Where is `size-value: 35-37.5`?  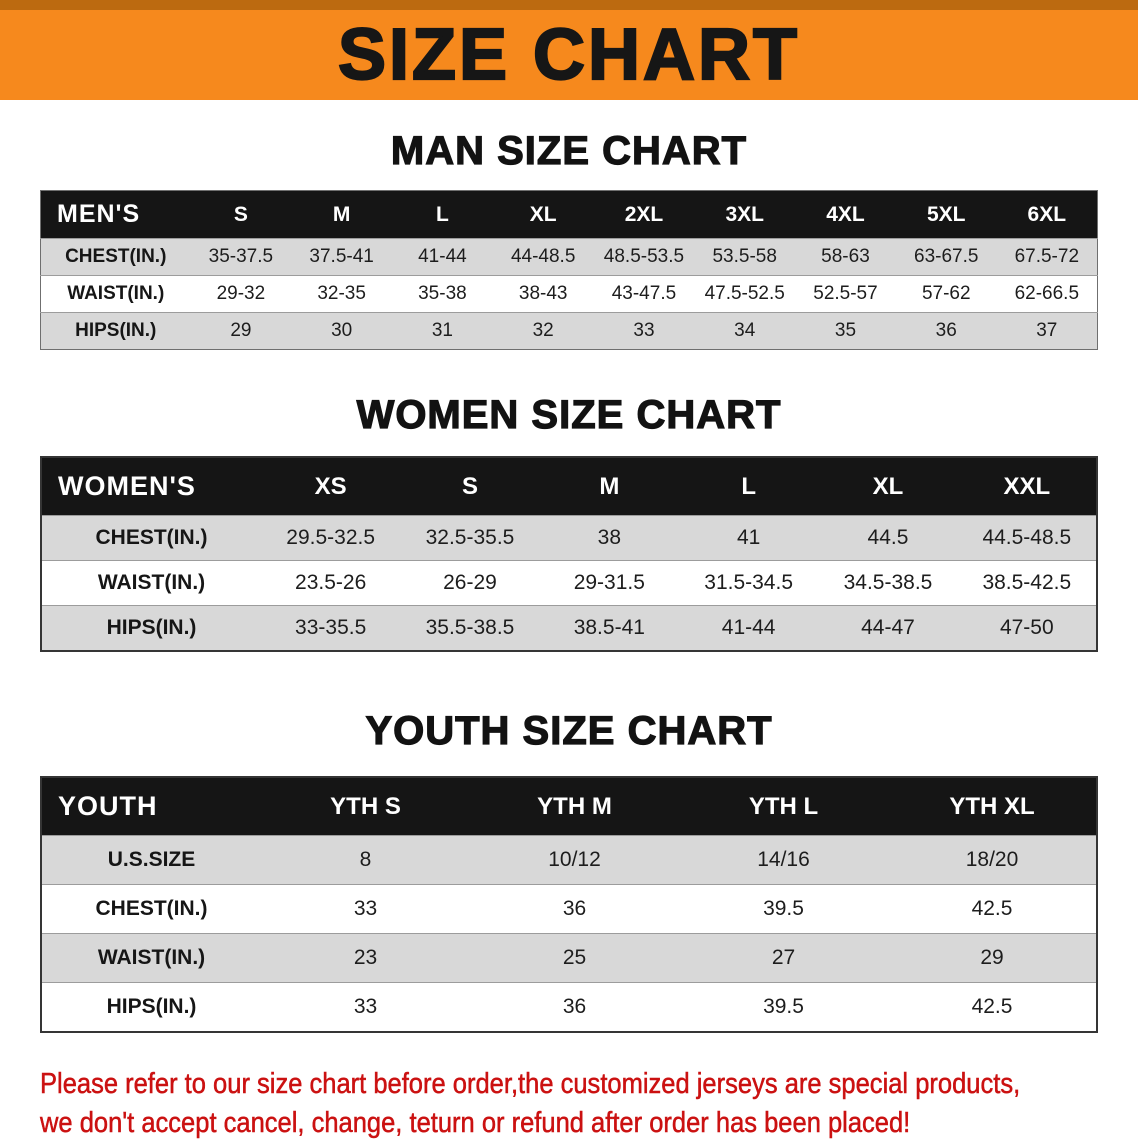 size-value: 35-37.5 is located at coordinates (241, 256).